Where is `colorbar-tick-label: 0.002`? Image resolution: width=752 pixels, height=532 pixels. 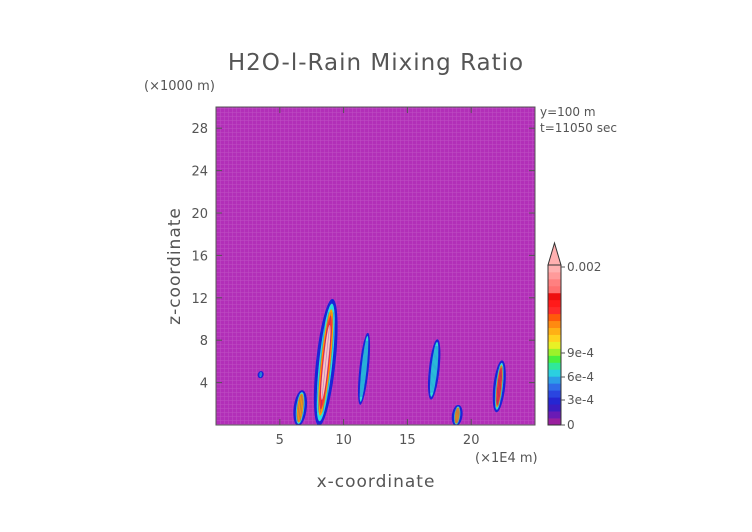 colorbar-tick-label: 0.002 is located at coordinates (584, 267).